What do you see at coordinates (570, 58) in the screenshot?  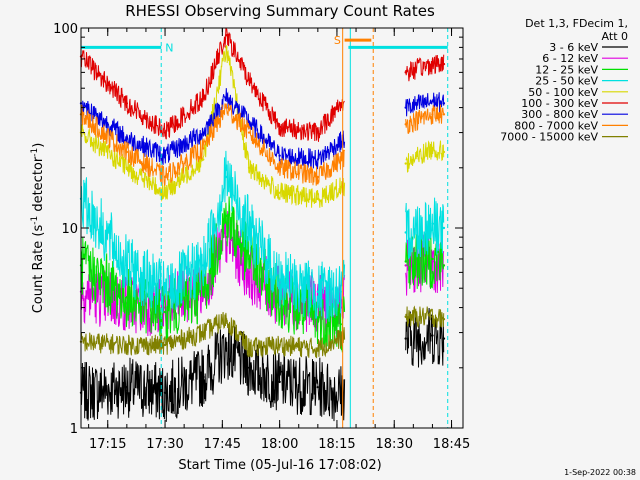 I see `legend-item-label: 6 - 12 keV` at bounding box center [570, 58].